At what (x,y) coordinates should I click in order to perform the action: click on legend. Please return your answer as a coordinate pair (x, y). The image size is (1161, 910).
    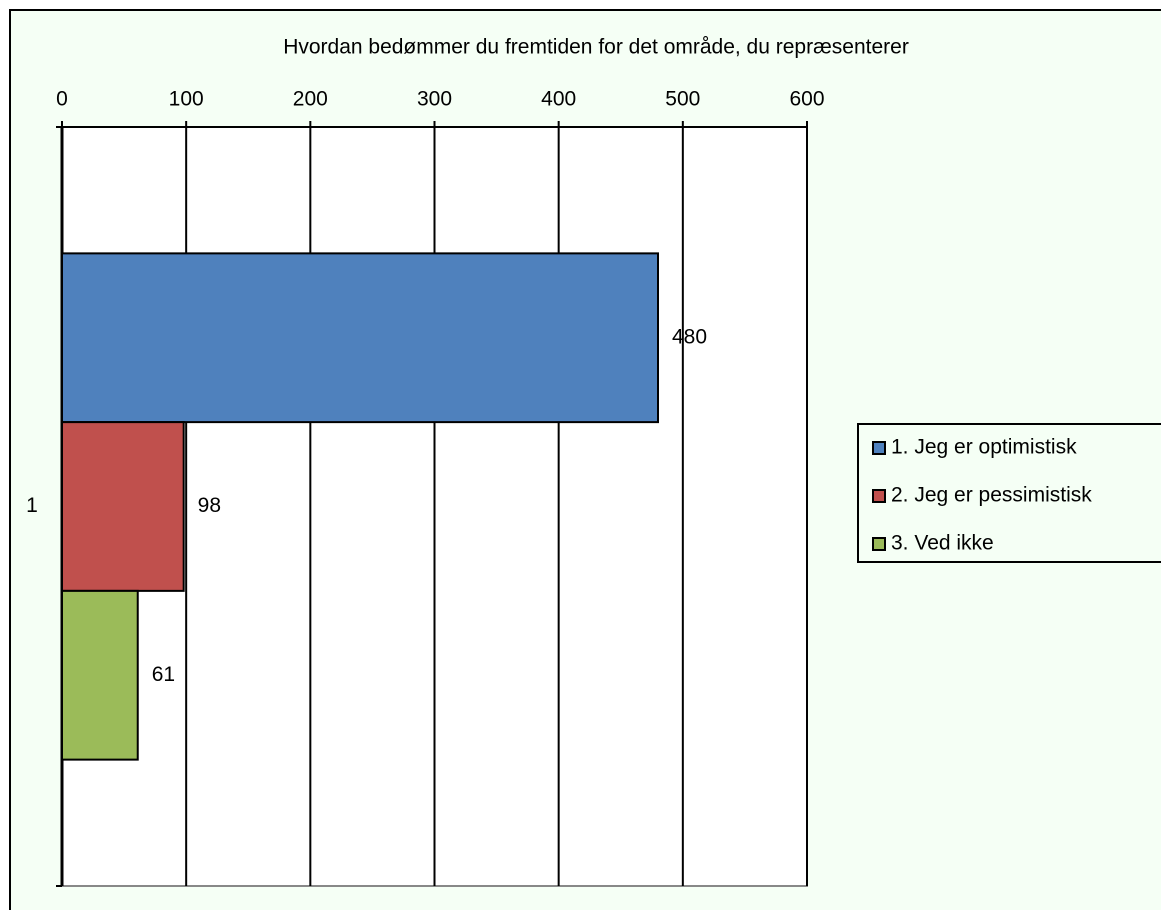
    Looking at the image, I should click on (1009, 493).